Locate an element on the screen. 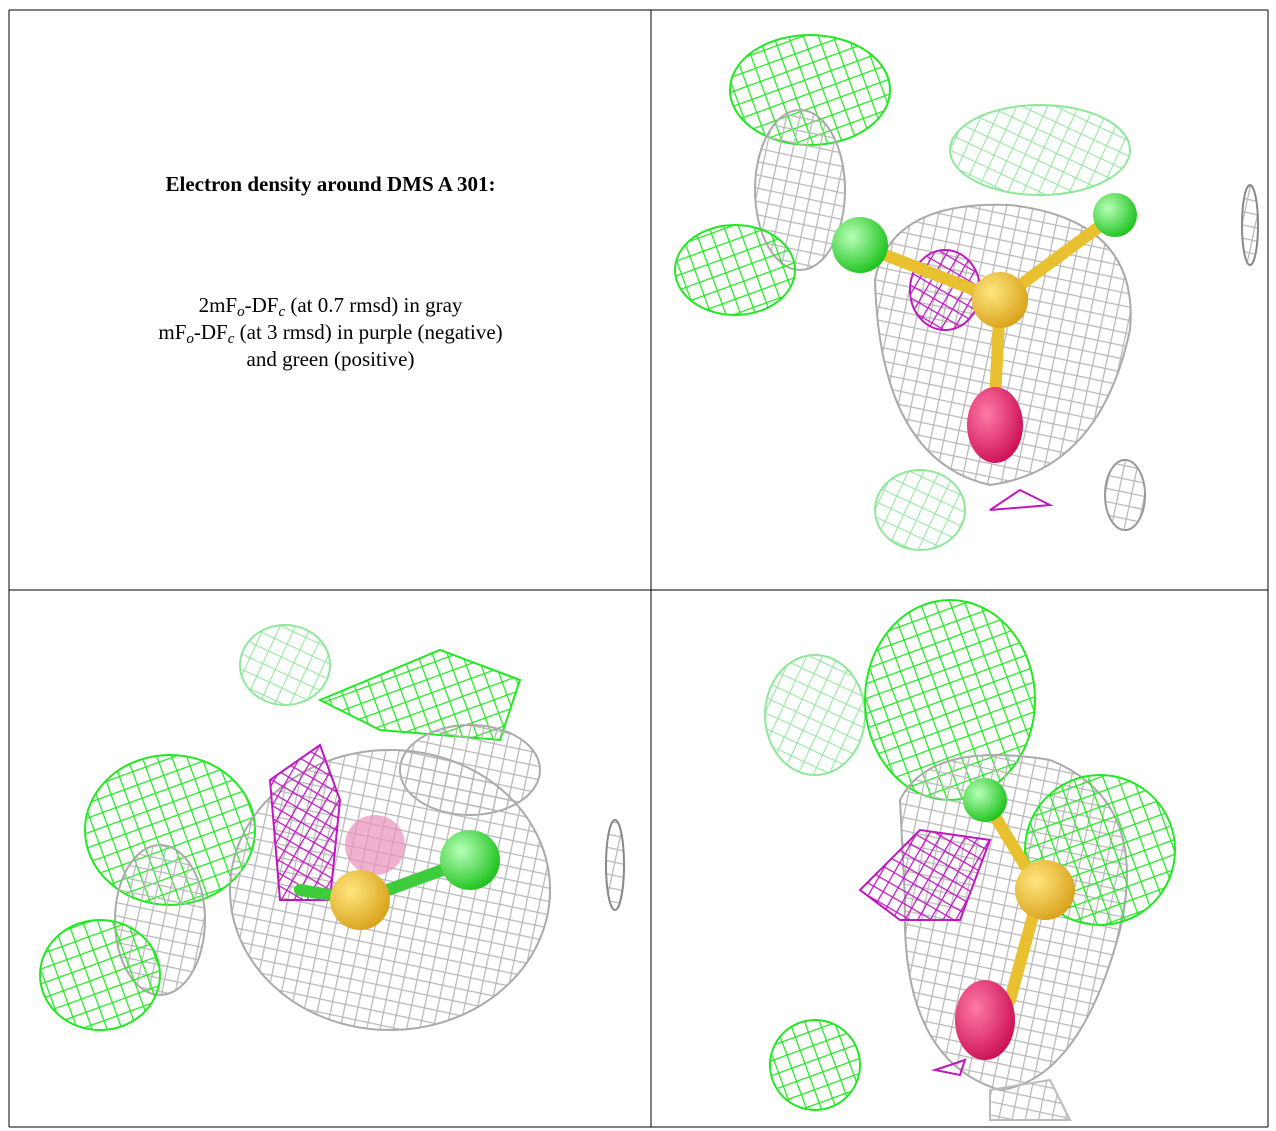  panel-title: Electron density around DMS A 301: is located at coordinates (330, 184).